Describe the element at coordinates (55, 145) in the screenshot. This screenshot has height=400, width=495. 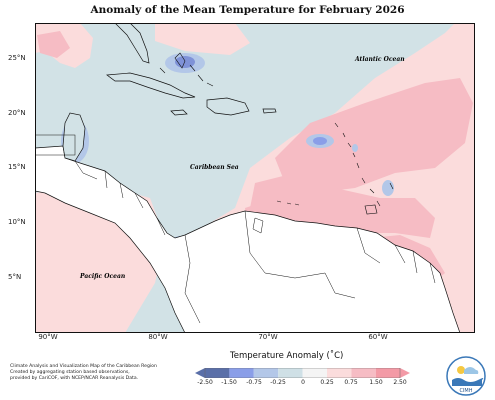
I see `inset-frame` at that location.